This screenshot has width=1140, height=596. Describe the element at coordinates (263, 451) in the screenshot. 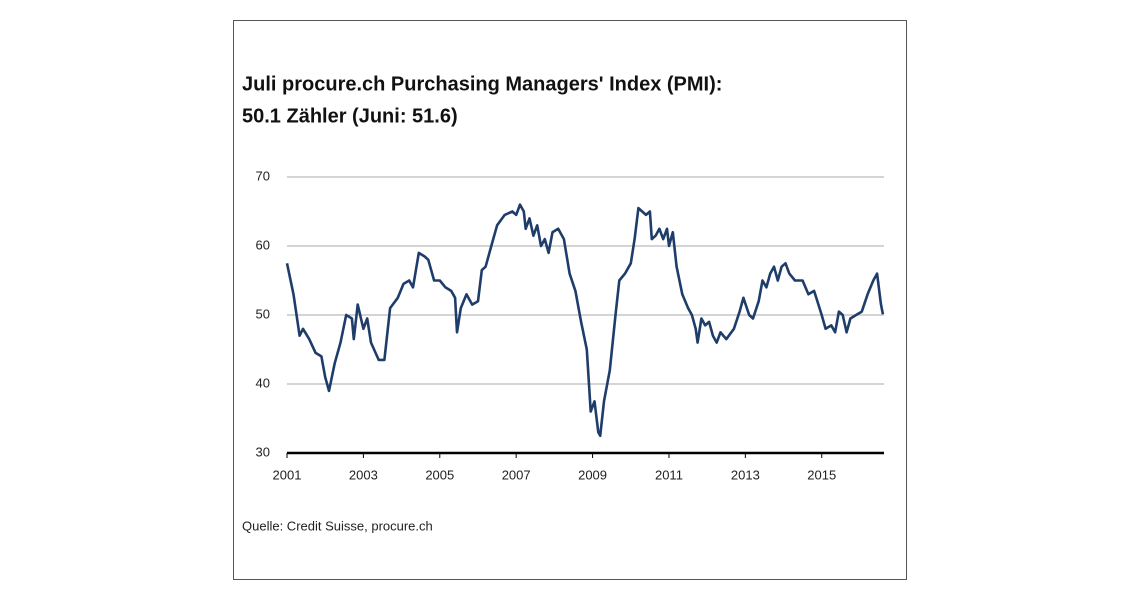

I see `y-tick-label: 30` at that location.